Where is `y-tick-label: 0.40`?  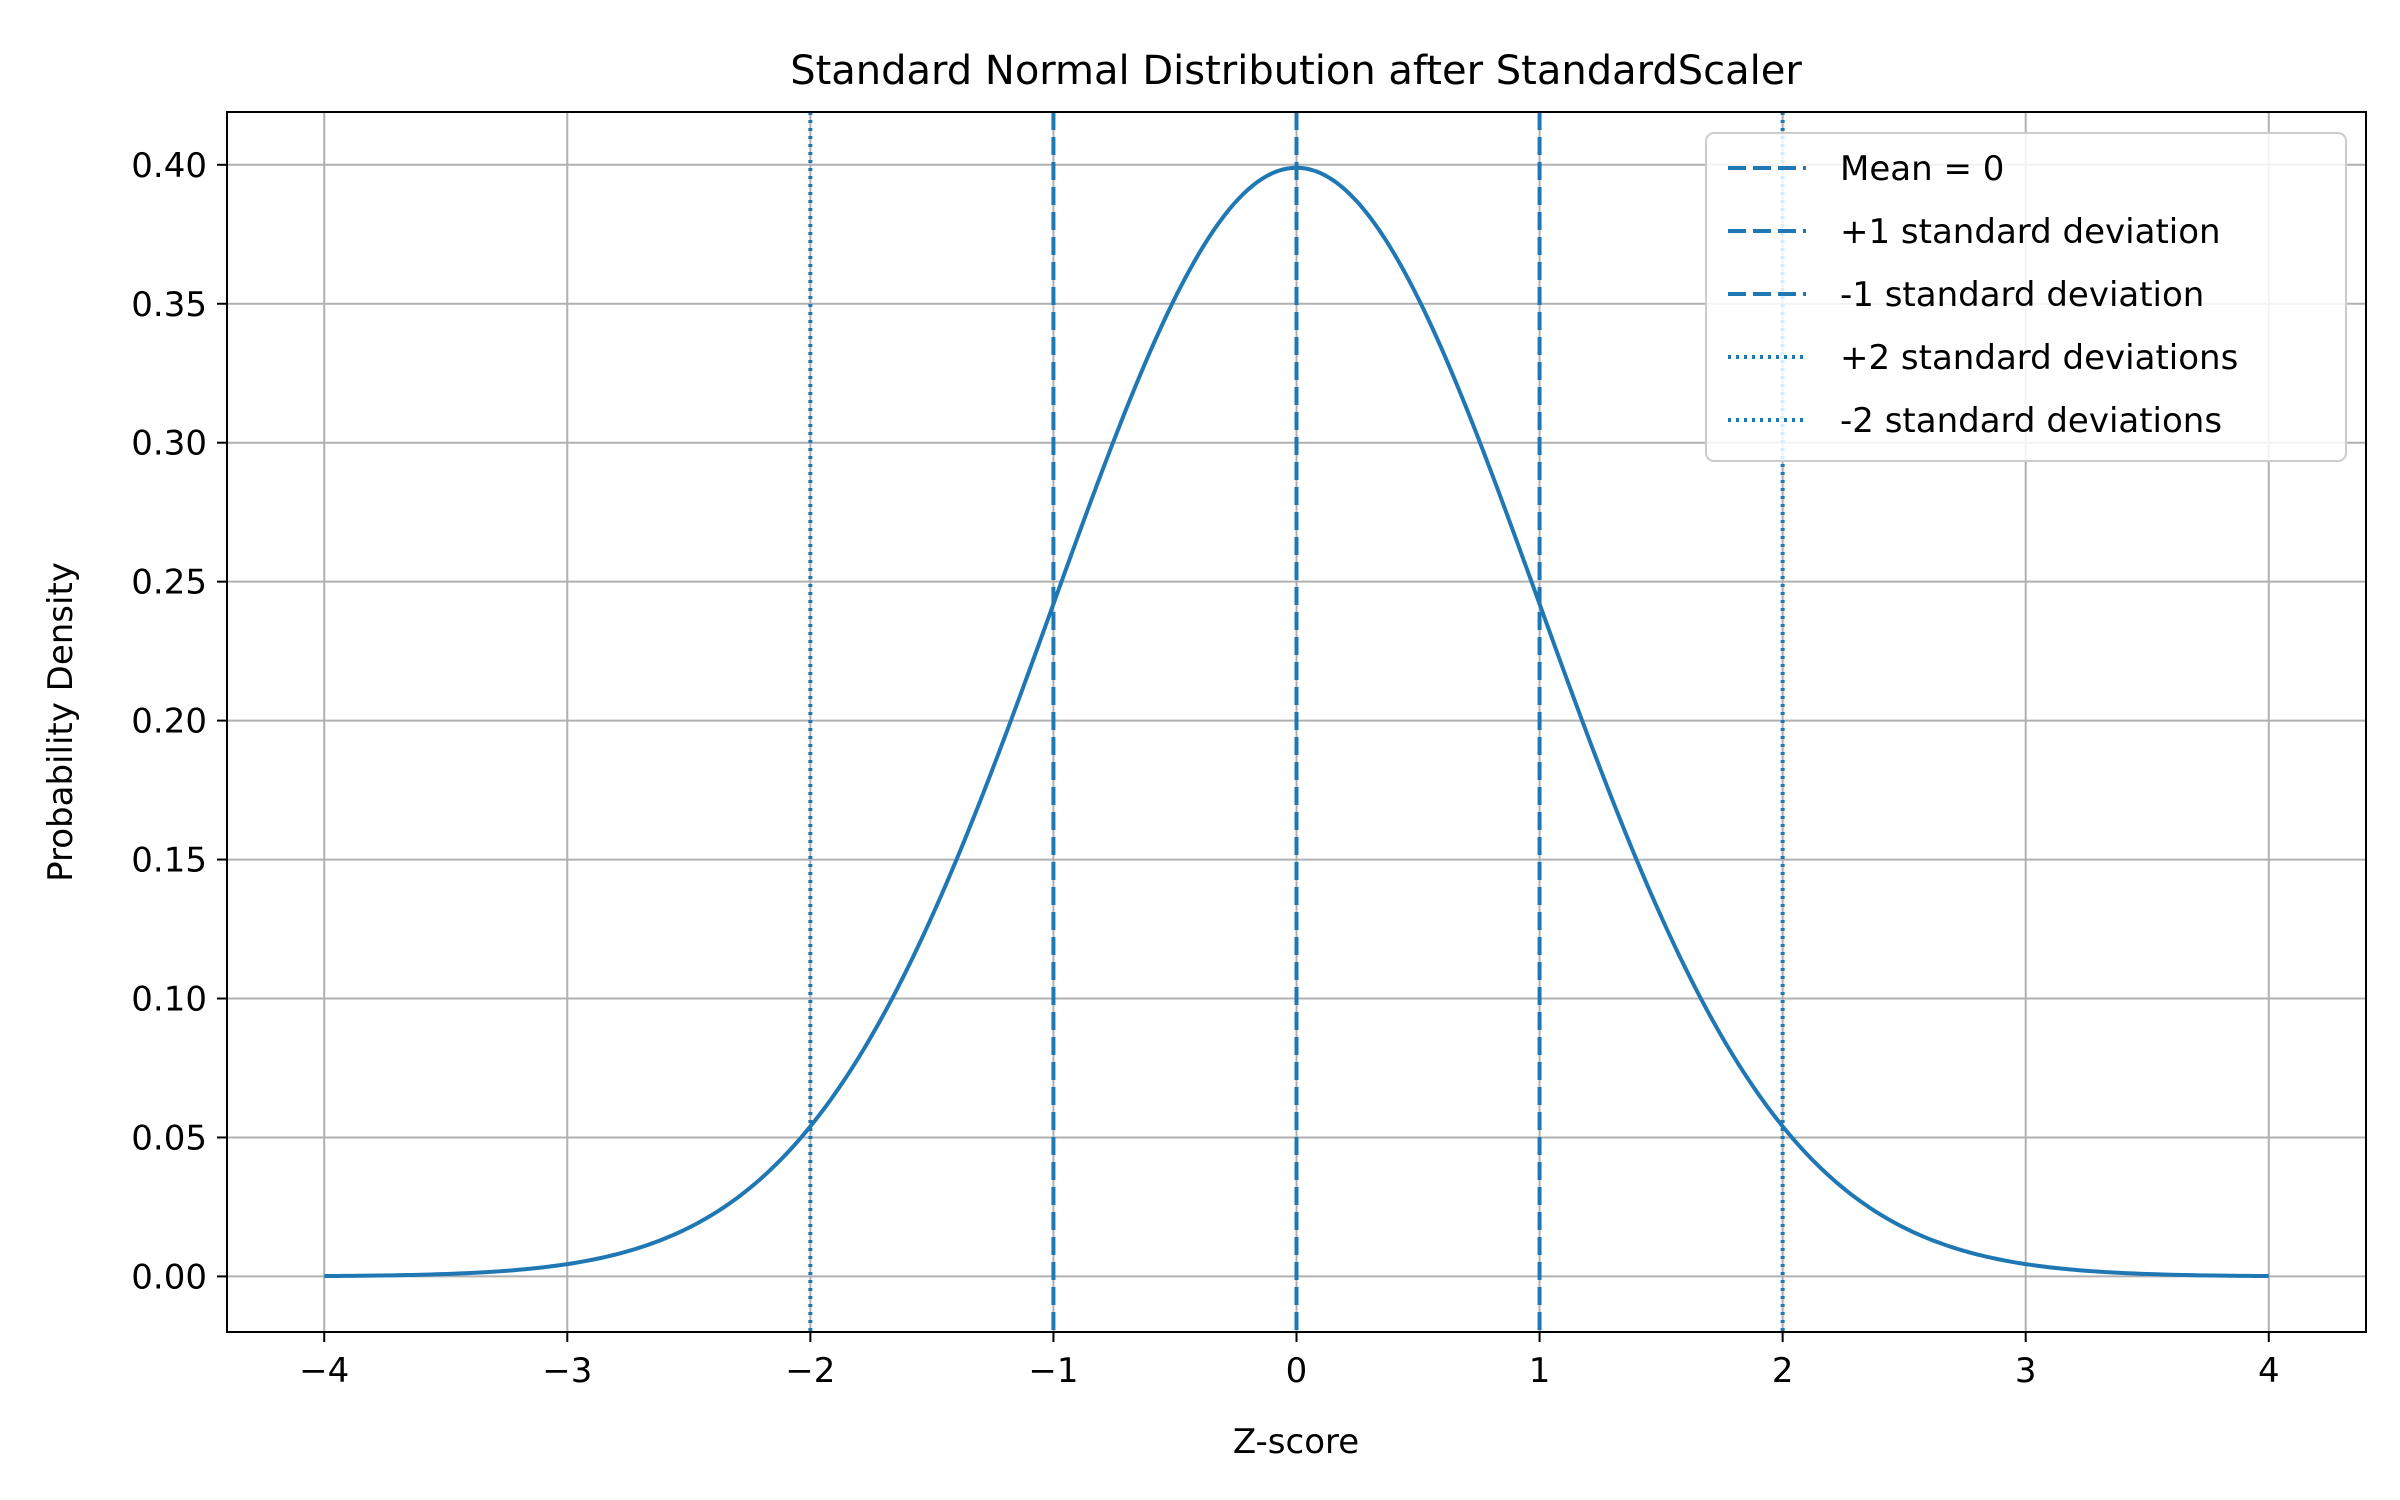 y-tick-label: 0.40 is located at coordinates (169, 166).